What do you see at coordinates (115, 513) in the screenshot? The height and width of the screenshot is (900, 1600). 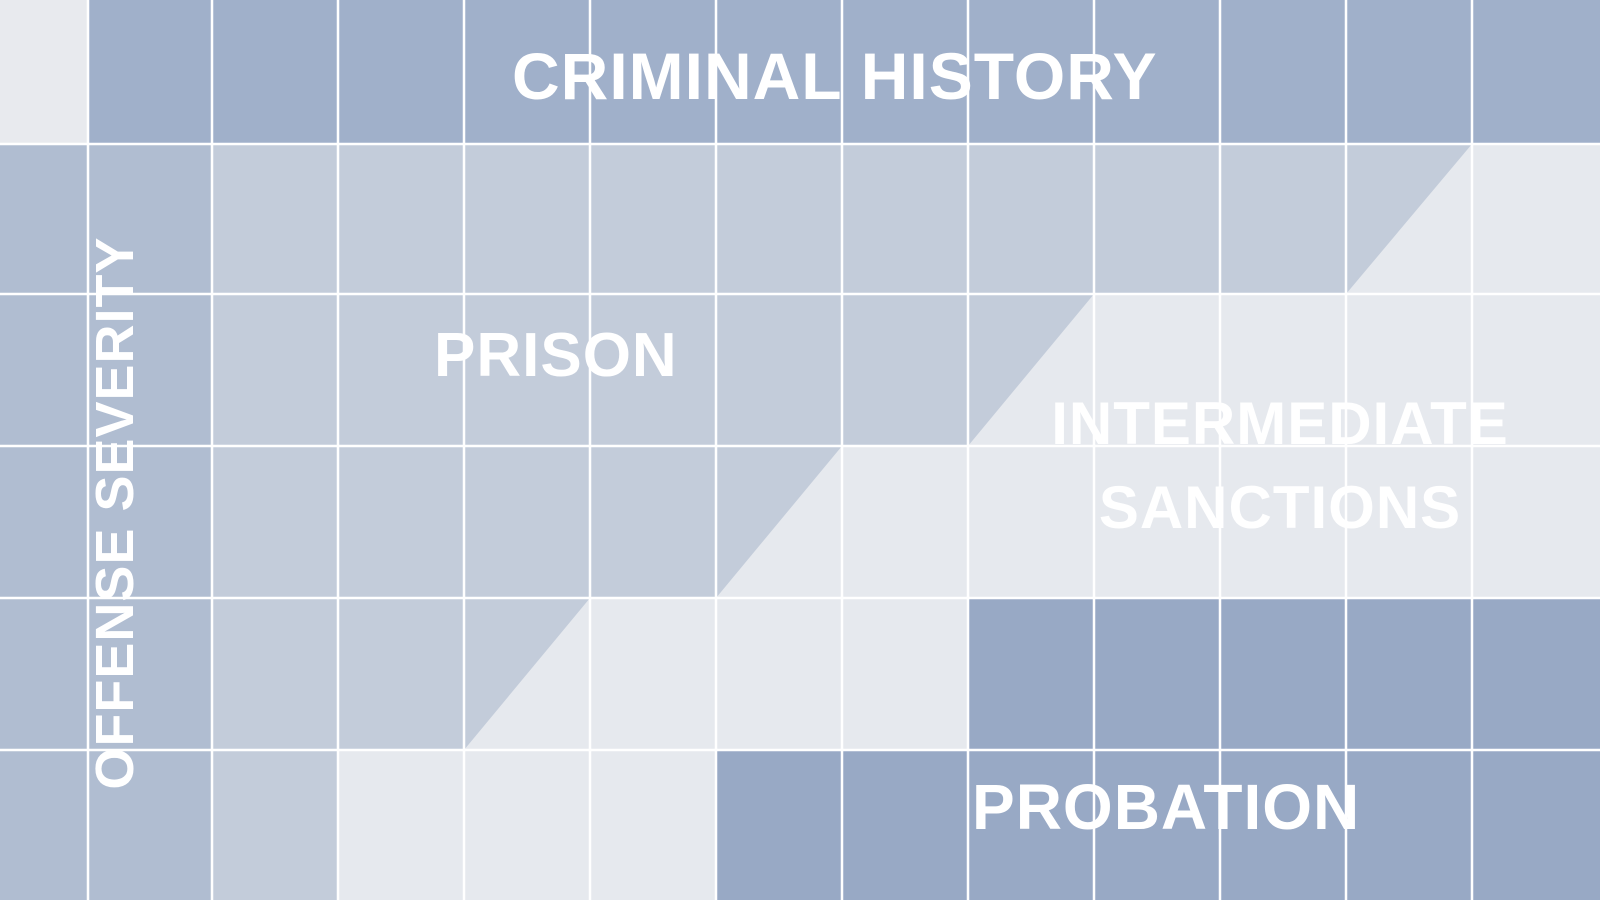 I see `offense-severity-header: OFFENSE SEVERITY` at bounding box center [115, 513].